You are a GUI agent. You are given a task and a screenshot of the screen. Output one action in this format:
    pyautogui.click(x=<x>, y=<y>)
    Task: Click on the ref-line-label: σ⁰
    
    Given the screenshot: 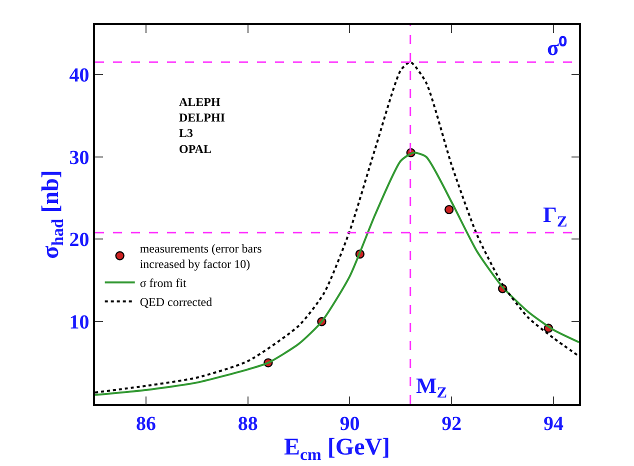 What is the action you would take?
    pyautogui.click(x=557, y=47)
    